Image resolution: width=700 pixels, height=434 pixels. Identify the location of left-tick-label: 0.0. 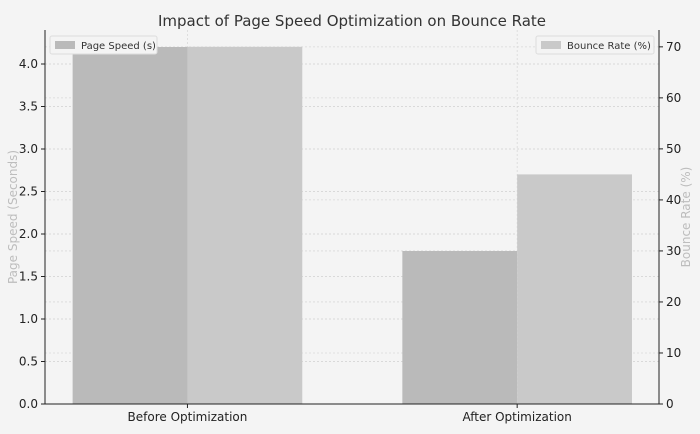
(28, 404).